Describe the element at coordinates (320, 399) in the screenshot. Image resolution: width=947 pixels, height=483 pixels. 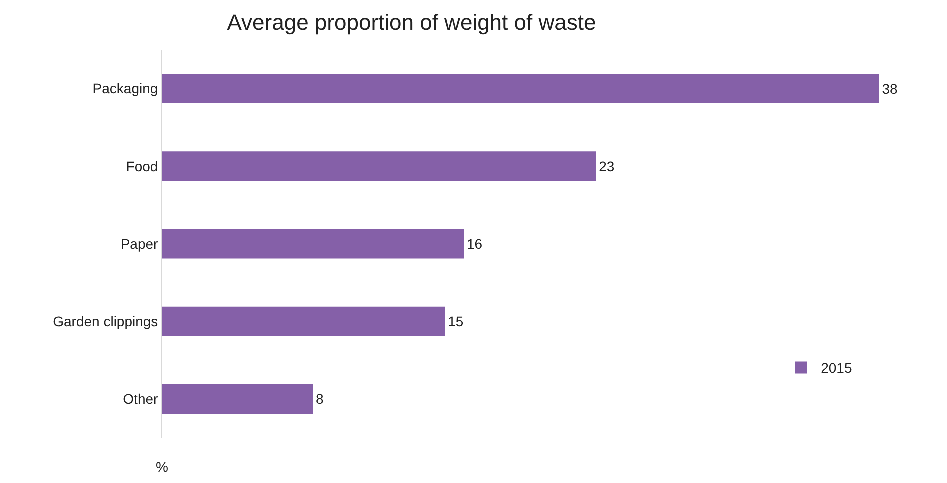
I see `data-label: 8` at that location.